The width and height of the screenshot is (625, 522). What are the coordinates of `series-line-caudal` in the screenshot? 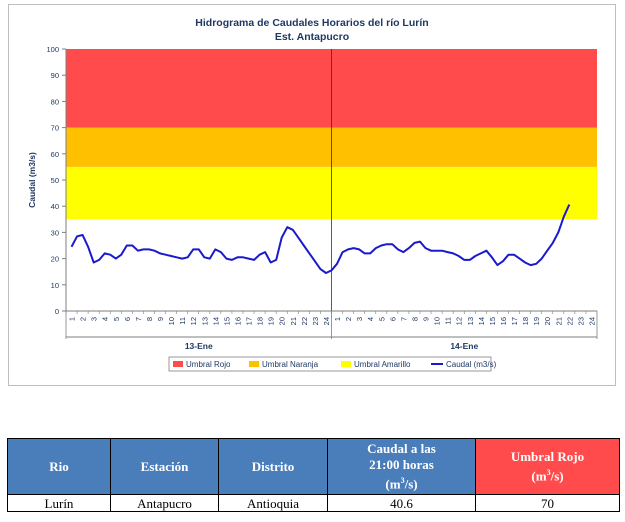 It's located at (320, 239).